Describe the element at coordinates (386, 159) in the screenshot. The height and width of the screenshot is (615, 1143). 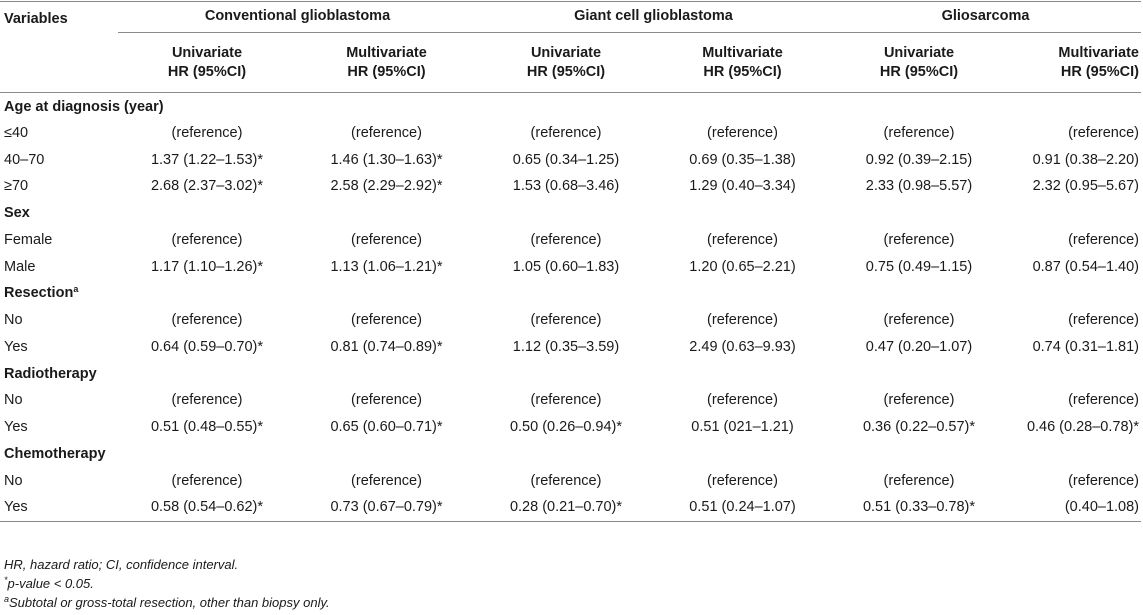
I see `table-cell: 1.46 (1.30–1.63)*` at that location.